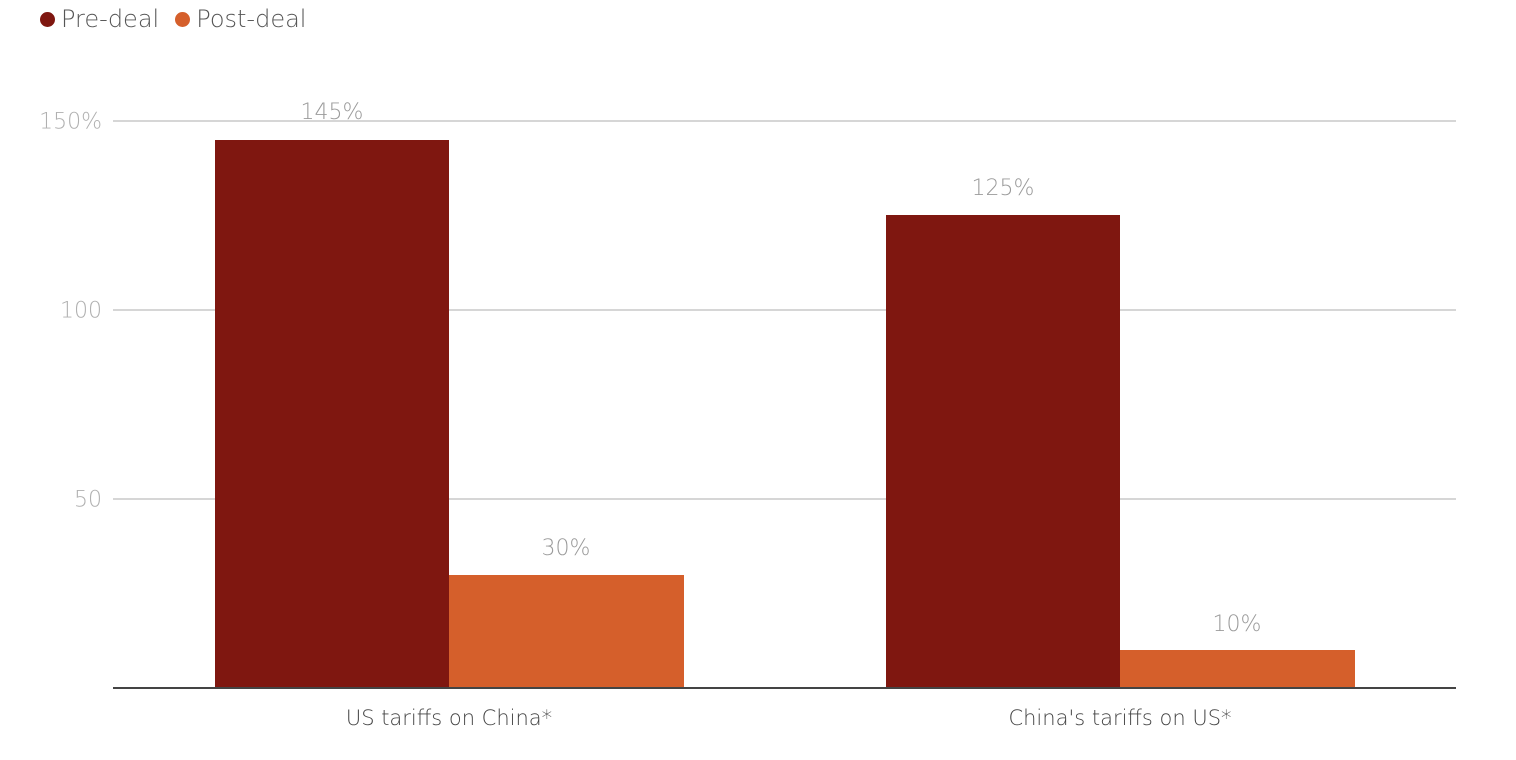 This screenshot has height=760, width=1516. What do you see at coordinates (1237, 669) in the screenshot?
I see `bar-china-post-deal` at bounding box center [1237, 669].